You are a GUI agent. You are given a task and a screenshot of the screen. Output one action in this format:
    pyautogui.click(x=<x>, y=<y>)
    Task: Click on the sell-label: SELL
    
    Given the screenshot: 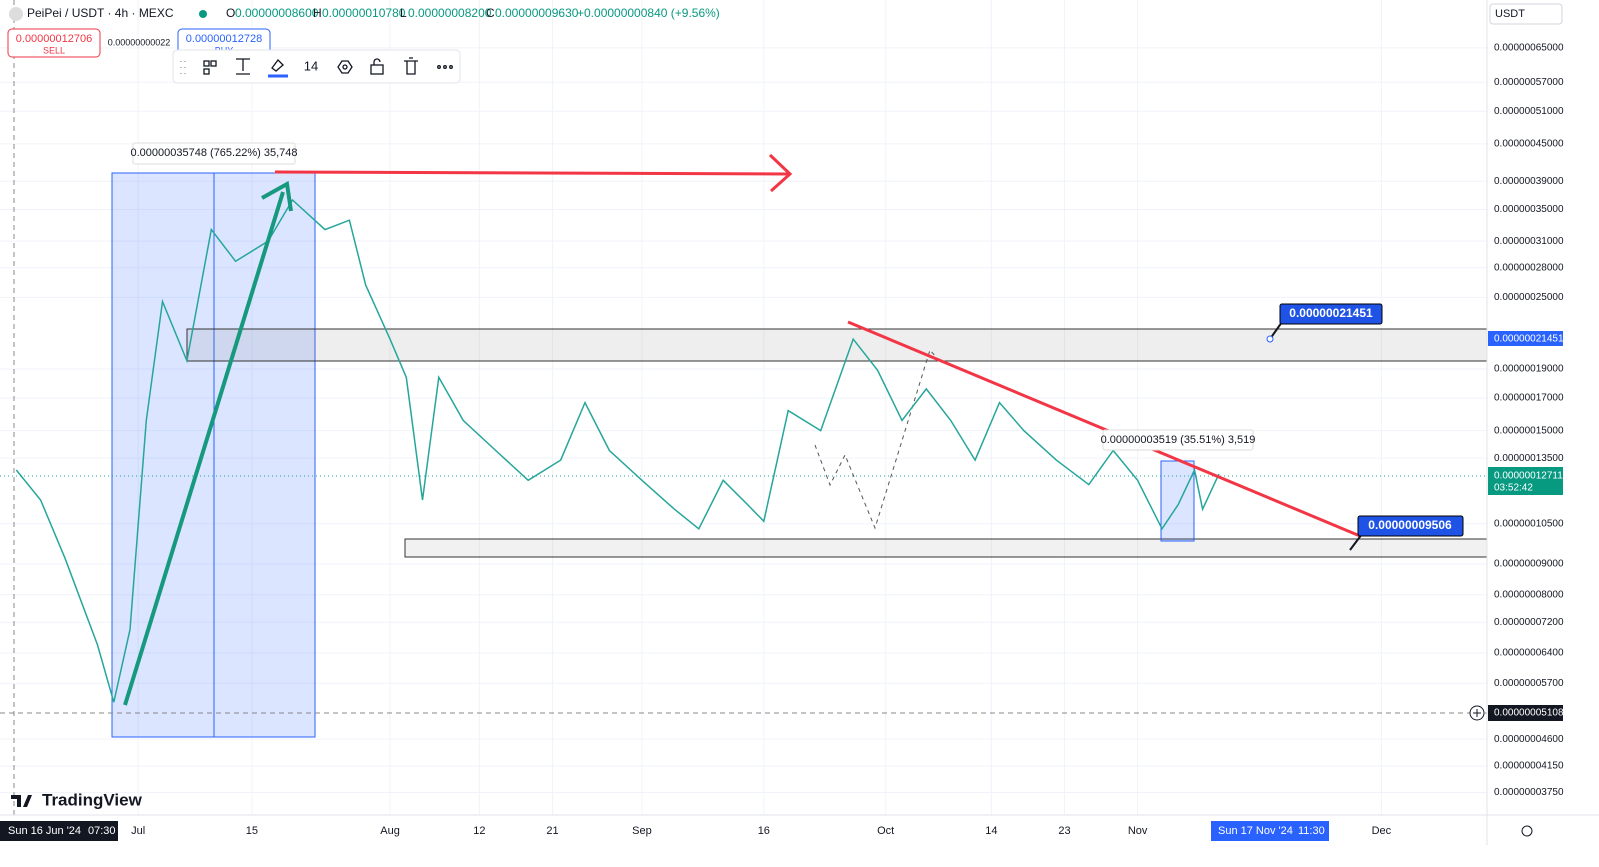 What is the action you would take?
    pyautogui.click(x=54, y=50)
    